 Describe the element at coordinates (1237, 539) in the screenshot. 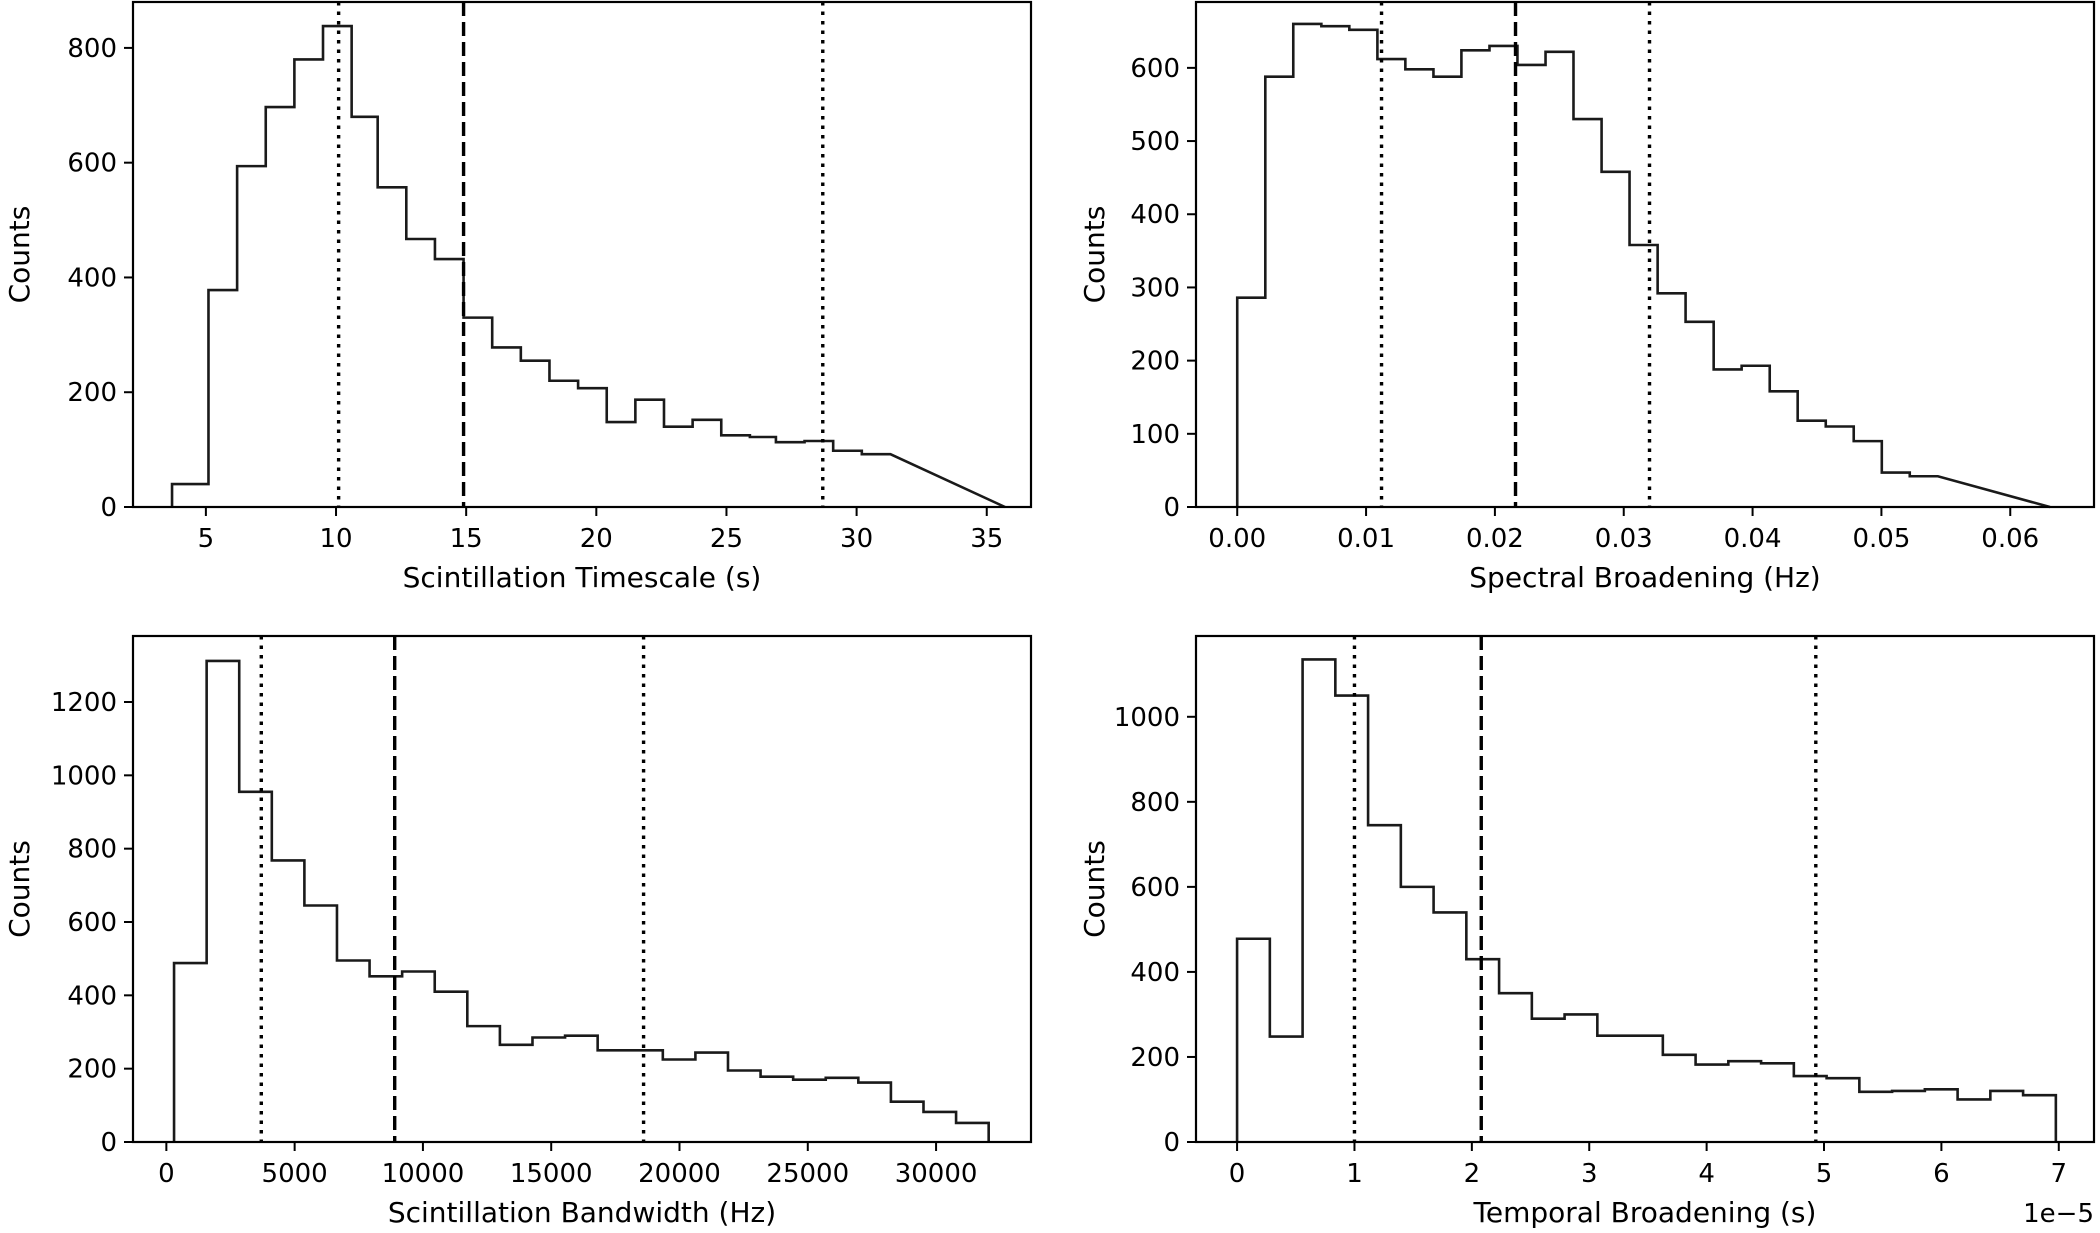

I see `x-tick-label: 0.00` at that location.